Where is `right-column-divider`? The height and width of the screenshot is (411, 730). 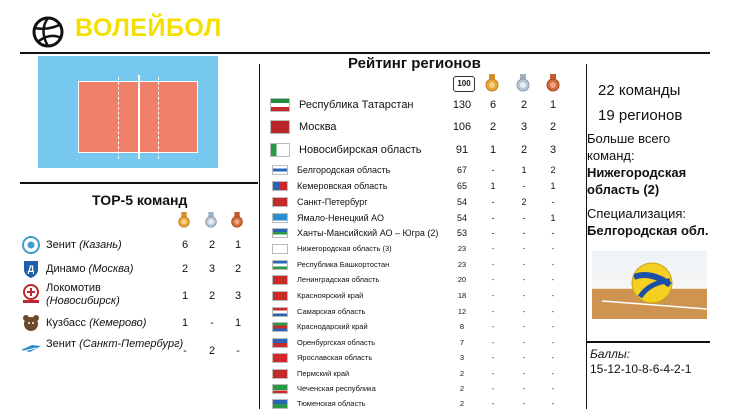 right-column-divider is located at coordinates (586, 236).